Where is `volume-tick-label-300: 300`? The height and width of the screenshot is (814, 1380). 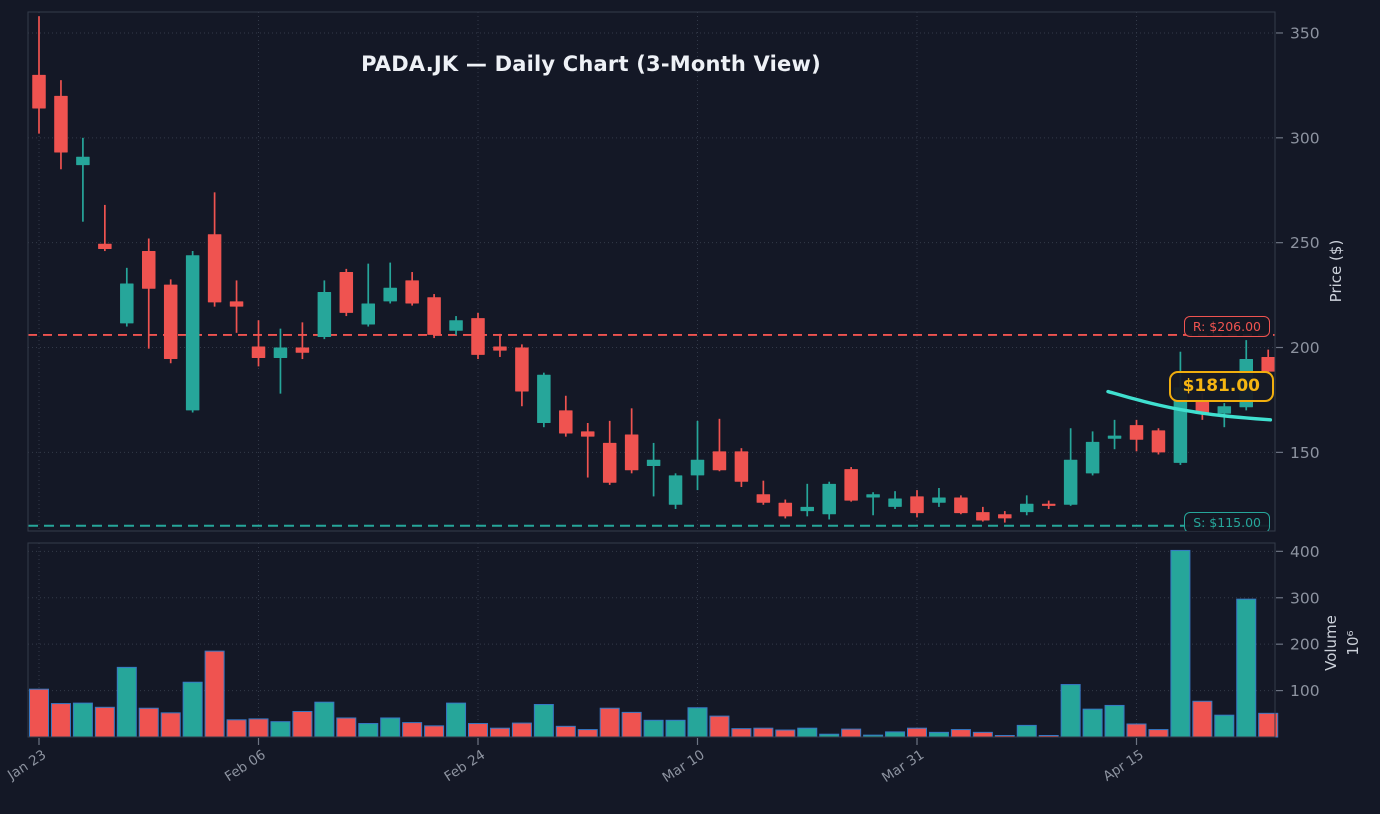
volume-tick-label-300: 300 is located at coordinates (1305, 598).